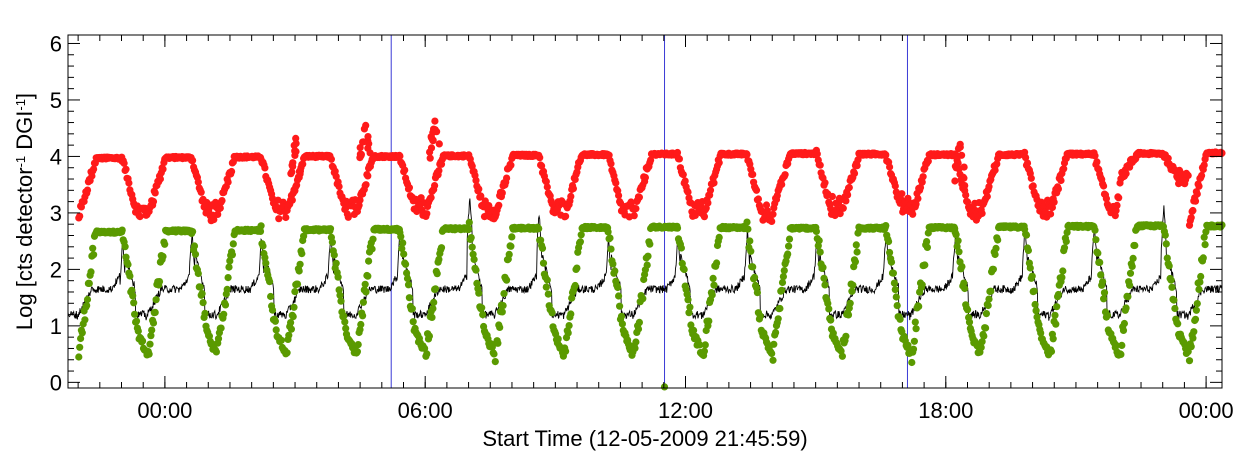 The image size is (1240, 465). I want to click on y-label-part-3: ], so click(24, 96).